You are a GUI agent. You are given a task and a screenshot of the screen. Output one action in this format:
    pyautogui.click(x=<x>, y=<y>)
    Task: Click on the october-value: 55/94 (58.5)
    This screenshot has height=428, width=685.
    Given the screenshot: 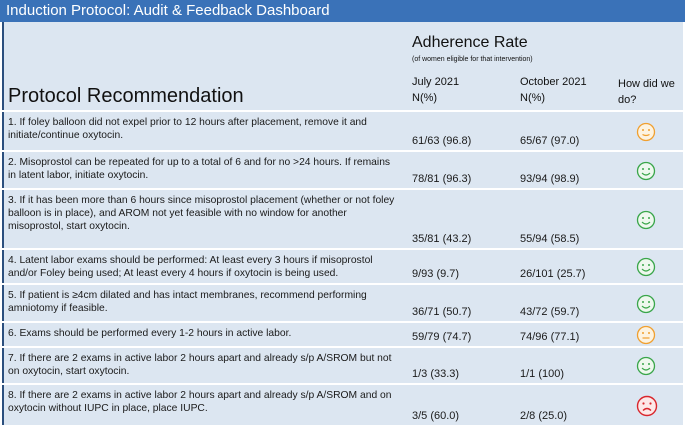 What is the action you would take?
    pyautogui.click(x=550, y=239)
    